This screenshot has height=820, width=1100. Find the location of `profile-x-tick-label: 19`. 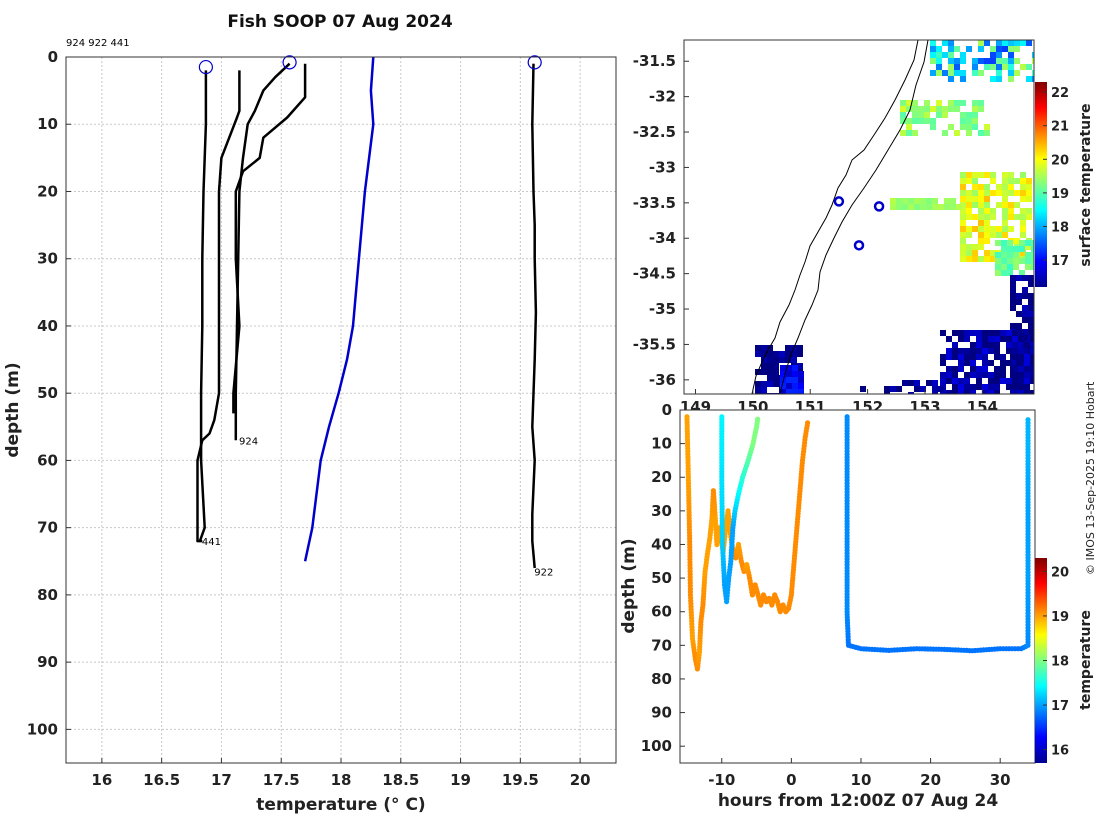

profile-x-tick-label: 19 is located at coordinates (460, 780).